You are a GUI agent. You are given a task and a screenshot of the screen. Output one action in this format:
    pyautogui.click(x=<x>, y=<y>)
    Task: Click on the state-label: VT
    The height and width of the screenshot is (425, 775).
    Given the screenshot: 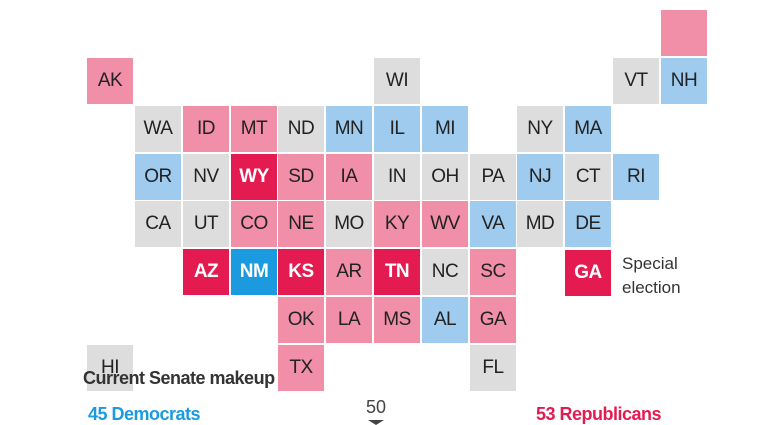 What is the action you would take?
    pyautogui.click(x=636, y=80)
    